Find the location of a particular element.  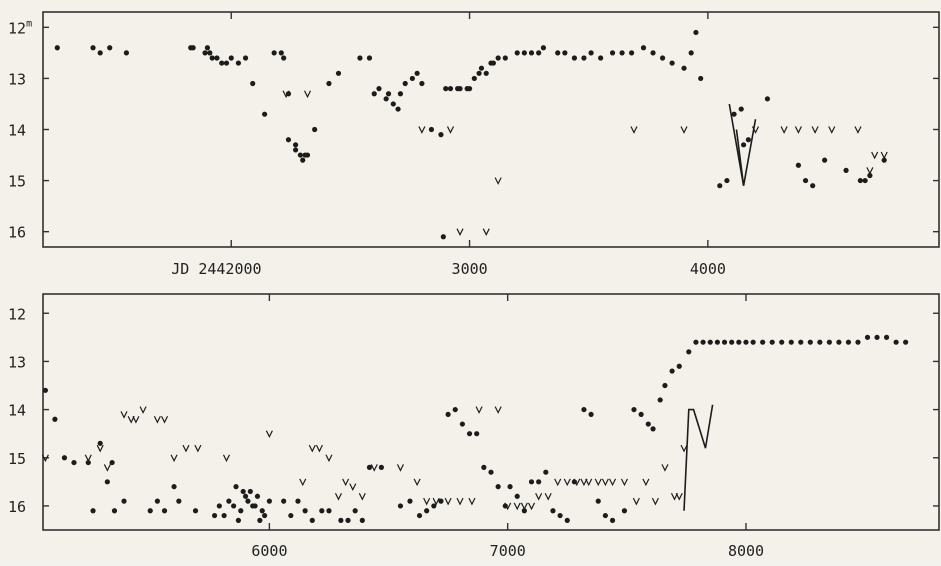

connector-line is located at coordinates (742, 144).